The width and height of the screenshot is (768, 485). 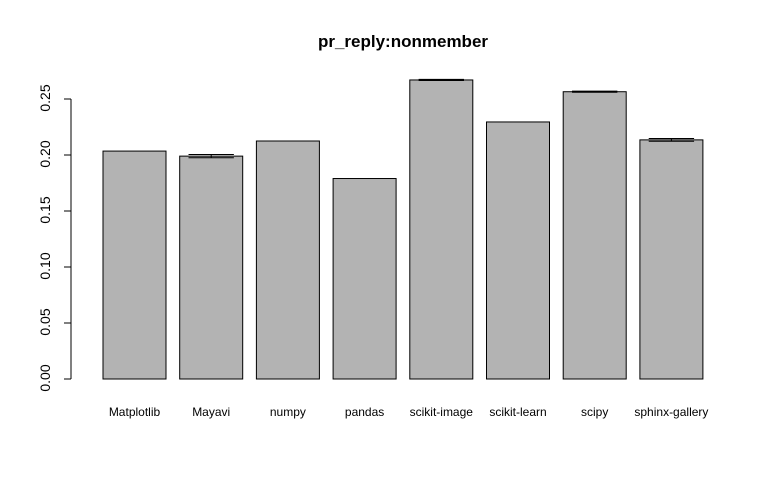 What do you see at coordinates (671, 140) in the screenshot?
I see `error-bar-sphinx-gallery` at bounding box center [671, 140].